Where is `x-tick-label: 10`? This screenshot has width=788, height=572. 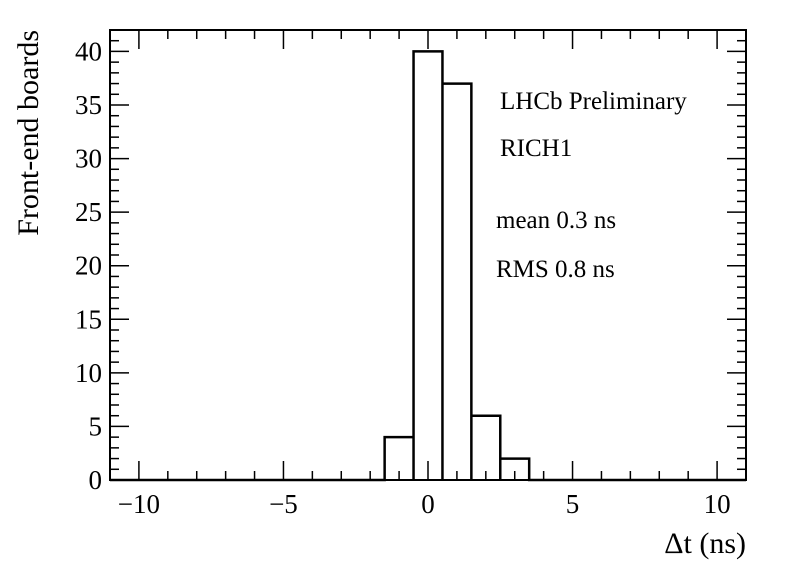 x-tick-label: 10 is located at coordinates (717, 504).